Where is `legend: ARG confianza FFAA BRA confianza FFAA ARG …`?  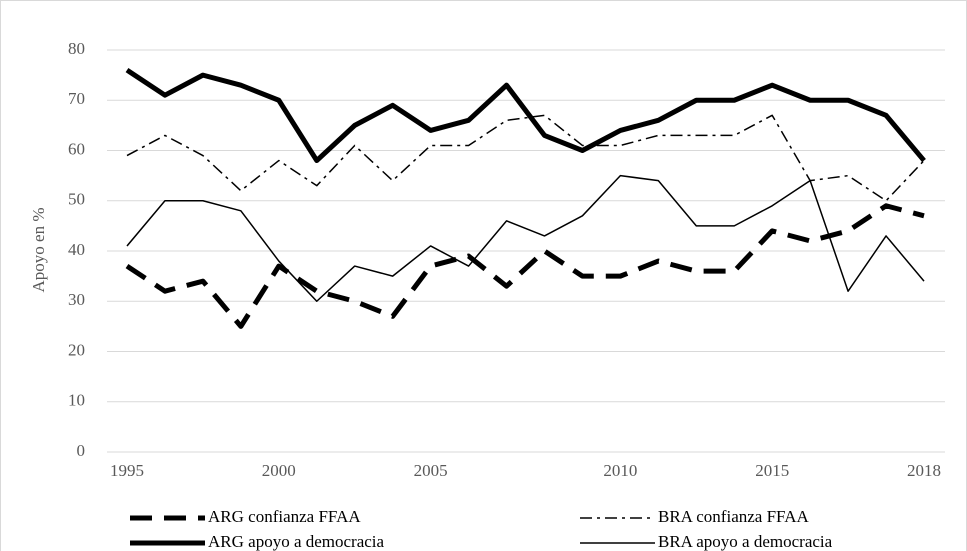
legend: ARG confianza FFAA BRA confianza FFAA ARG … is located at coordinates (481, 529).